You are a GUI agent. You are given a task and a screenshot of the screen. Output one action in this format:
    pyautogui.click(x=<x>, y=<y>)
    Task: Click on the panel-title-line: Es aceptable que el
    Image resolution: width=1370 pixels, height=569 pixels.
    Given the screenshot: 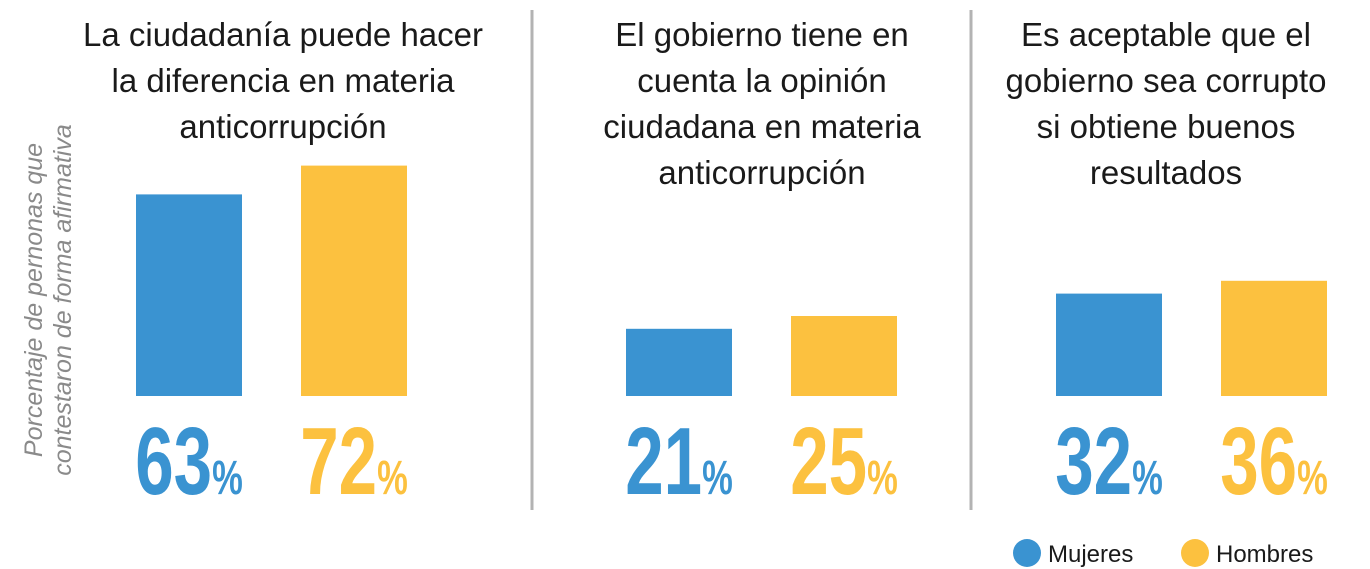 What is the action you would take?
    pyautogui.click(x=1166, y=34)
    